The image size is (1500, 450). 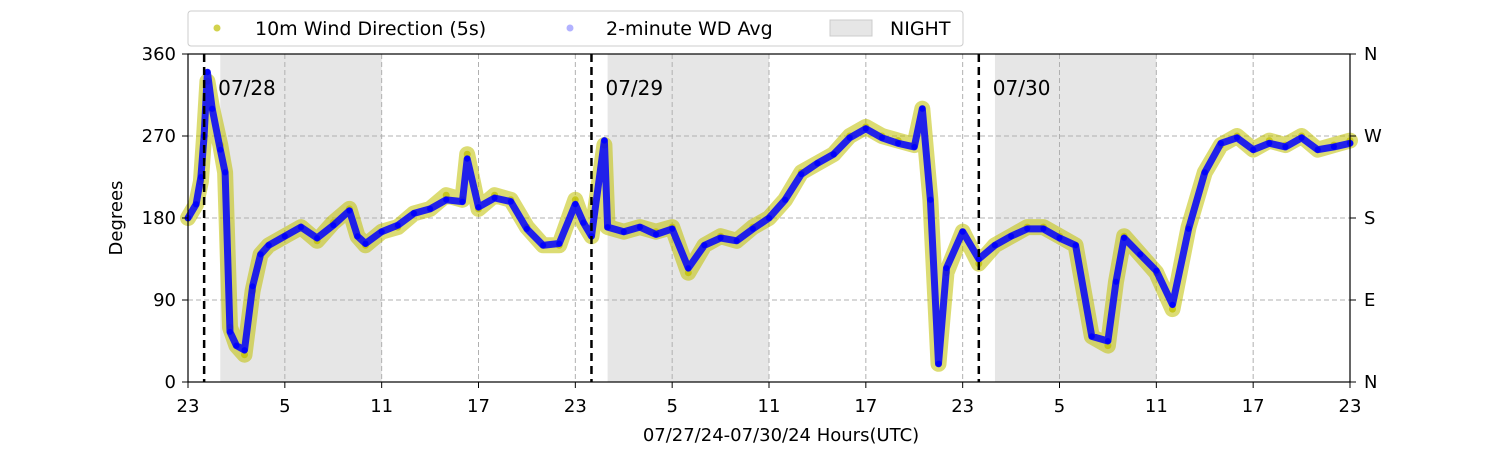 What do you see at coordinates (370, 29) in the screenshot?
I see `legend-label-wind-direction: 10m Wind Direction (5s)` at bounding box center [370, 29].